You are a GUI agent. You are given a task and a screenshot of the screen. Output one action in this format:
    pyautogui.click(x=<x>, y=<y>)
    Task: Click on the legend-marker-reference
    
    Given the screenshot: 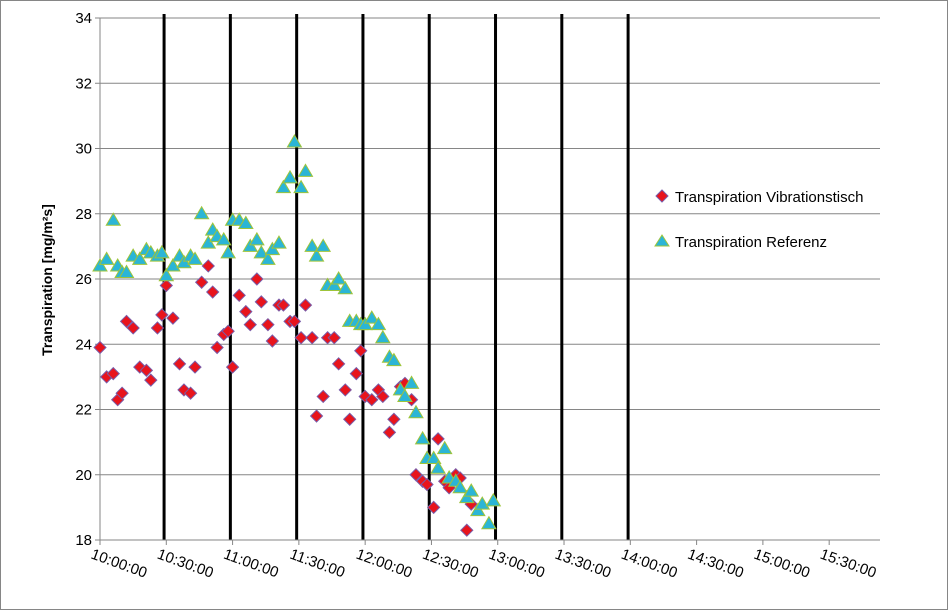 What is the action you would take?
    pyautogui.click(x=662, y=240)
    